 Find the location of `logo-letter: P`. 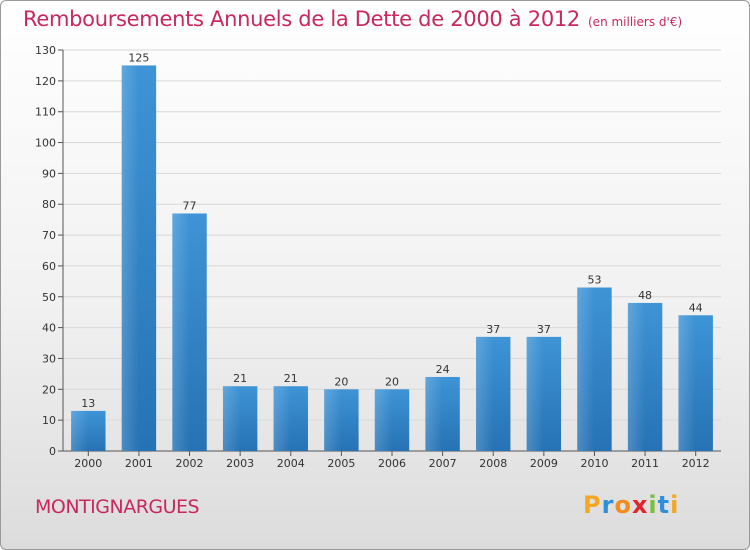

logo-letter: P is located at coordinates (592, 505).